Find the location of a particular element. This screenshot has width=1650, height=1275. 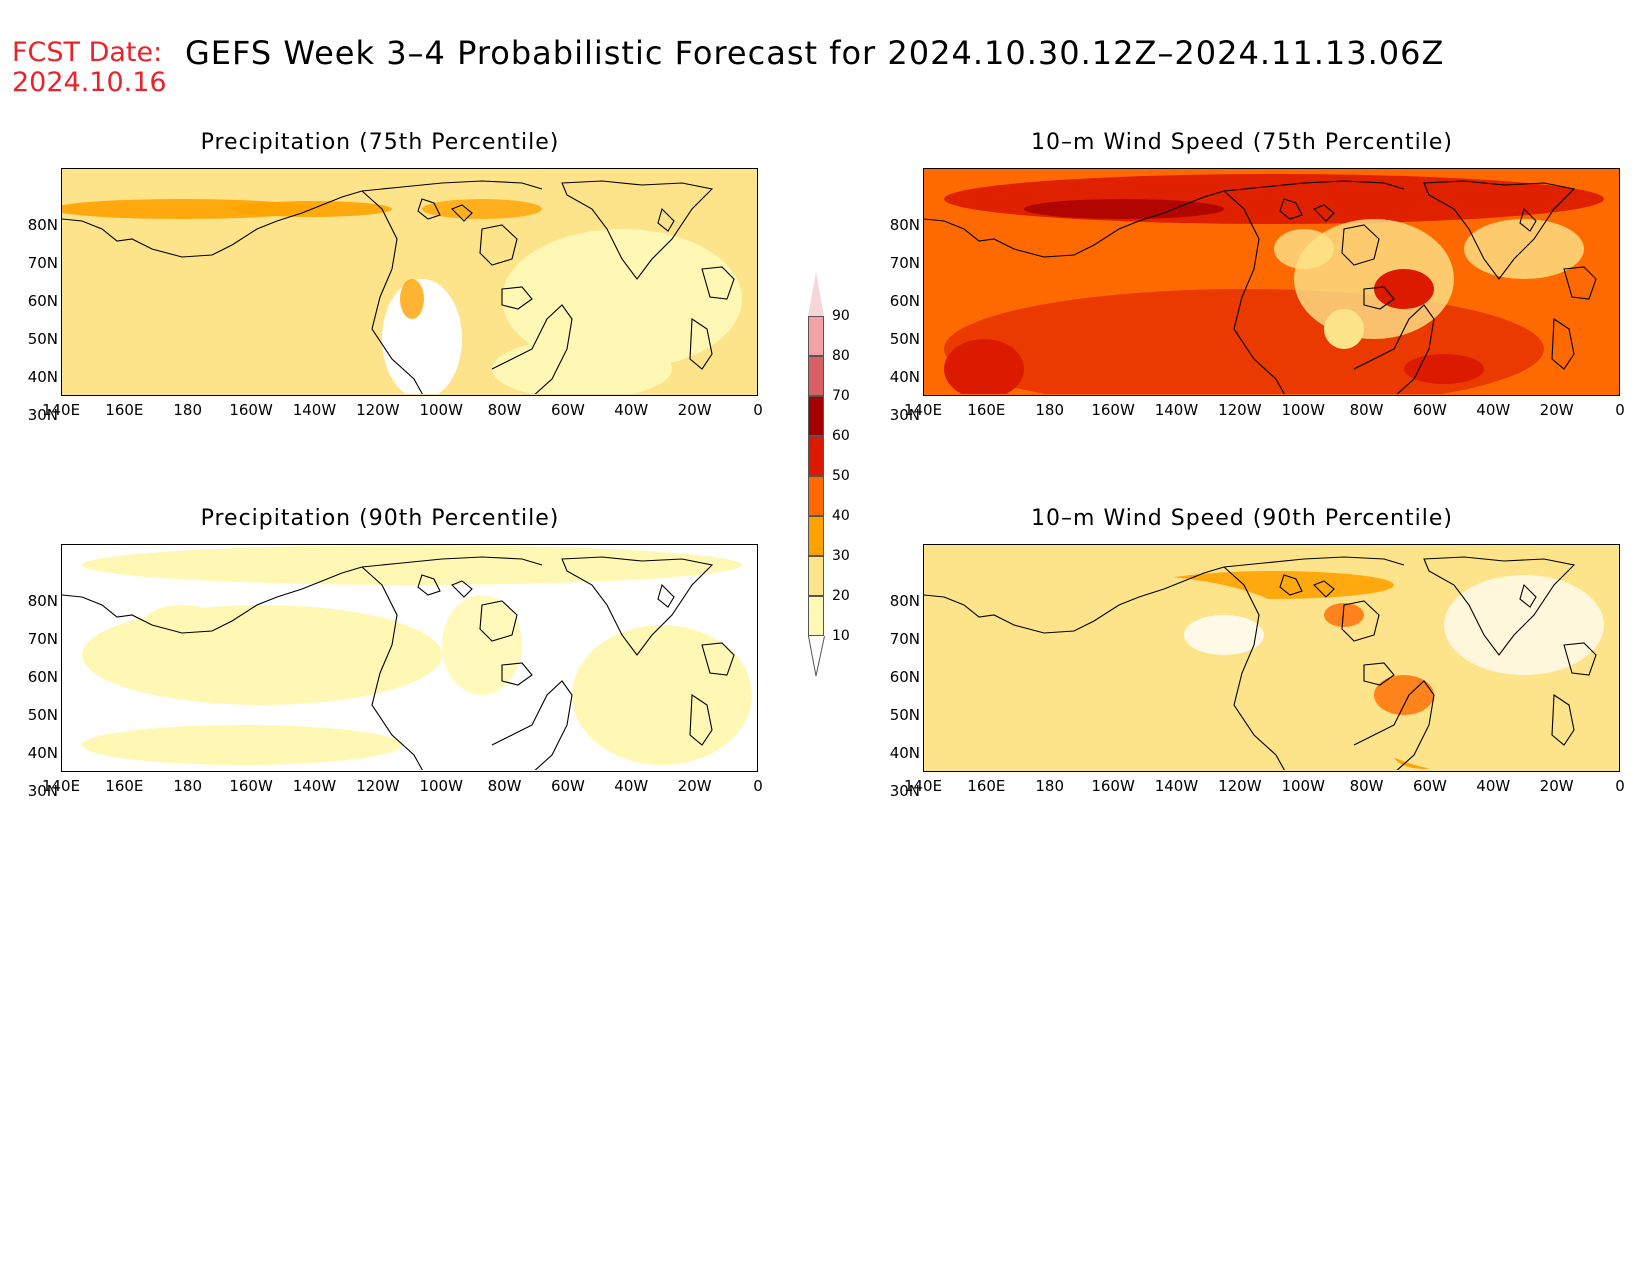

colorbar-label: 60 is located at coordinates (841, 436).